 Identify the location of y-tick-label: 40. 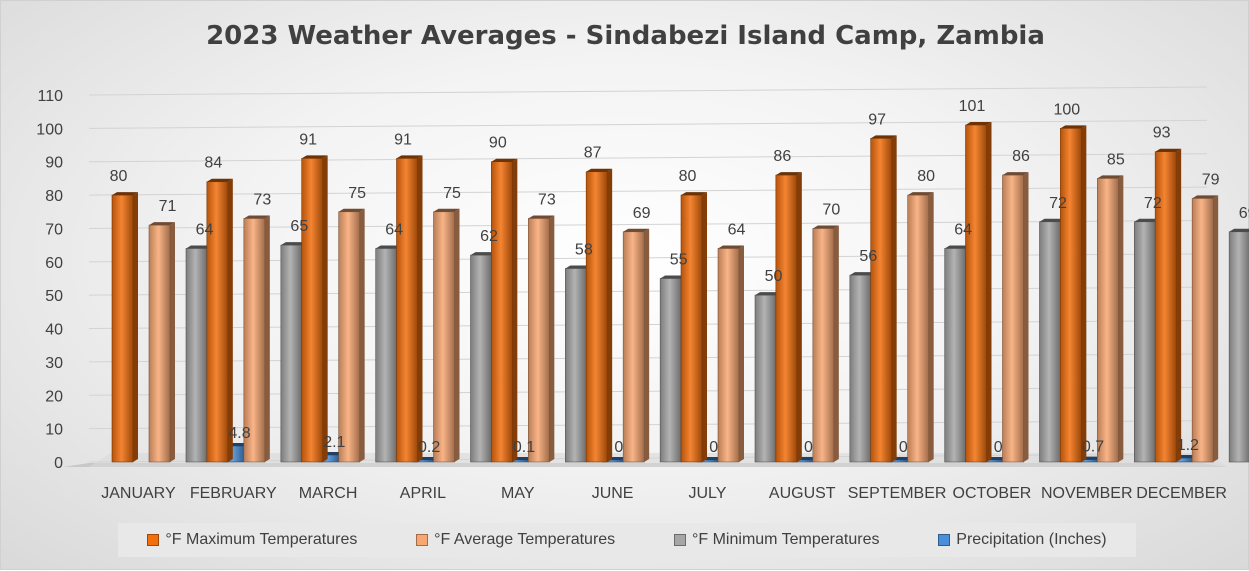
(54, 330).